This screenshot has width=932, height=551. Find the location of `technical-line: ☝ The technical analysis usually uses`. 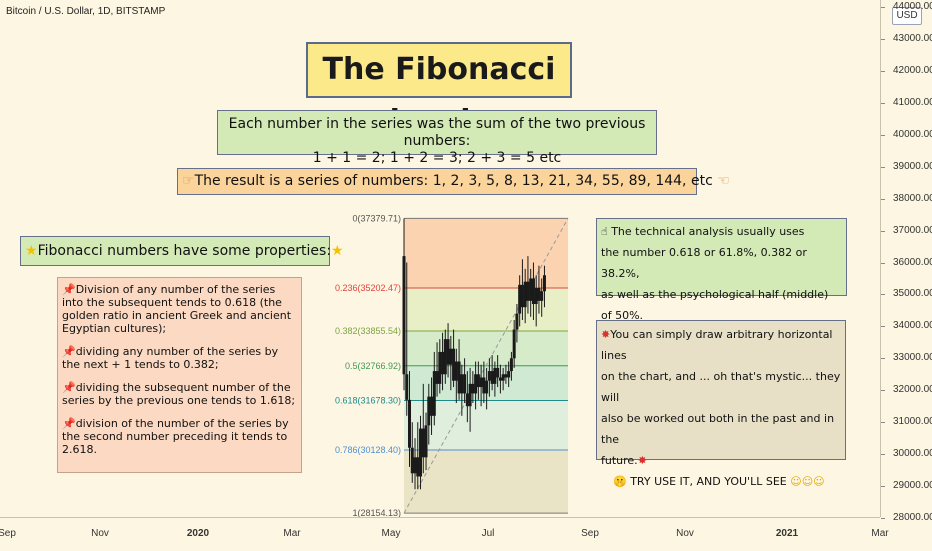

technical-line: ☝ The technical analysis usually uses is located at coordinates (703, 231).